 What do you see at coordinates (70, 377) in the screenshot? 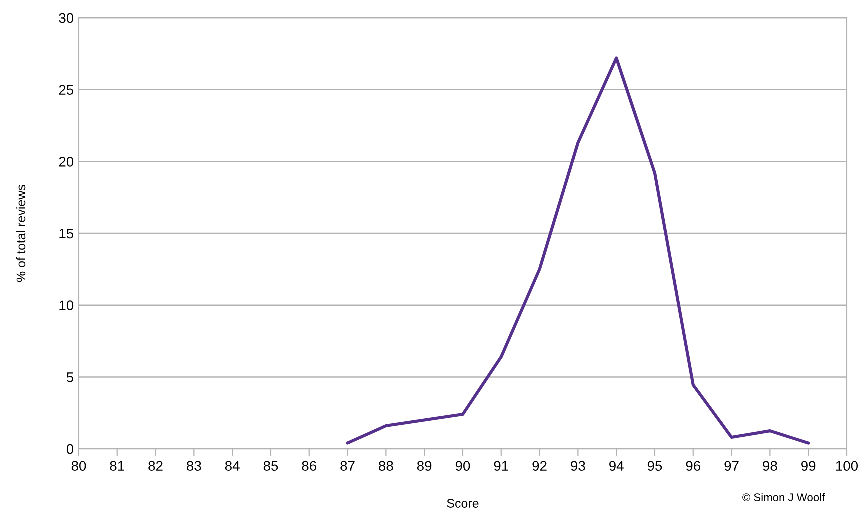
I see `y-tick-label: 5` at bounding box center [70, 377].